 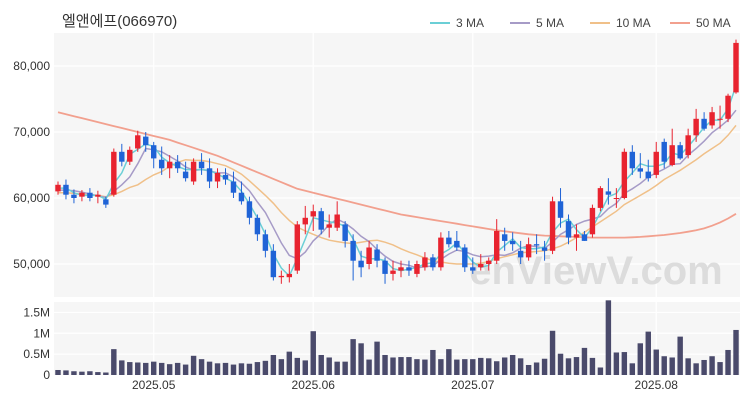 I want to click on date-tick-label: 2025.07, so click(x=473, y=385).